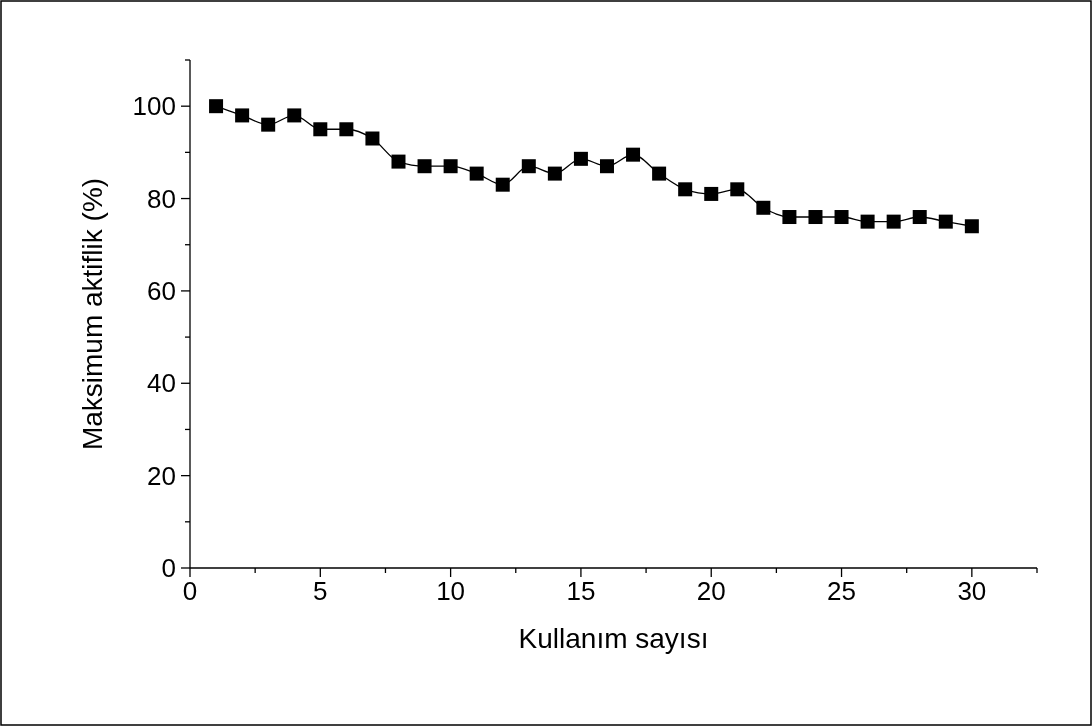 This screenshot has height=726, width=1092. Describe the element at coordinates (841, 591) in the screenshot. I see `x-tick-label: 25` at that location.